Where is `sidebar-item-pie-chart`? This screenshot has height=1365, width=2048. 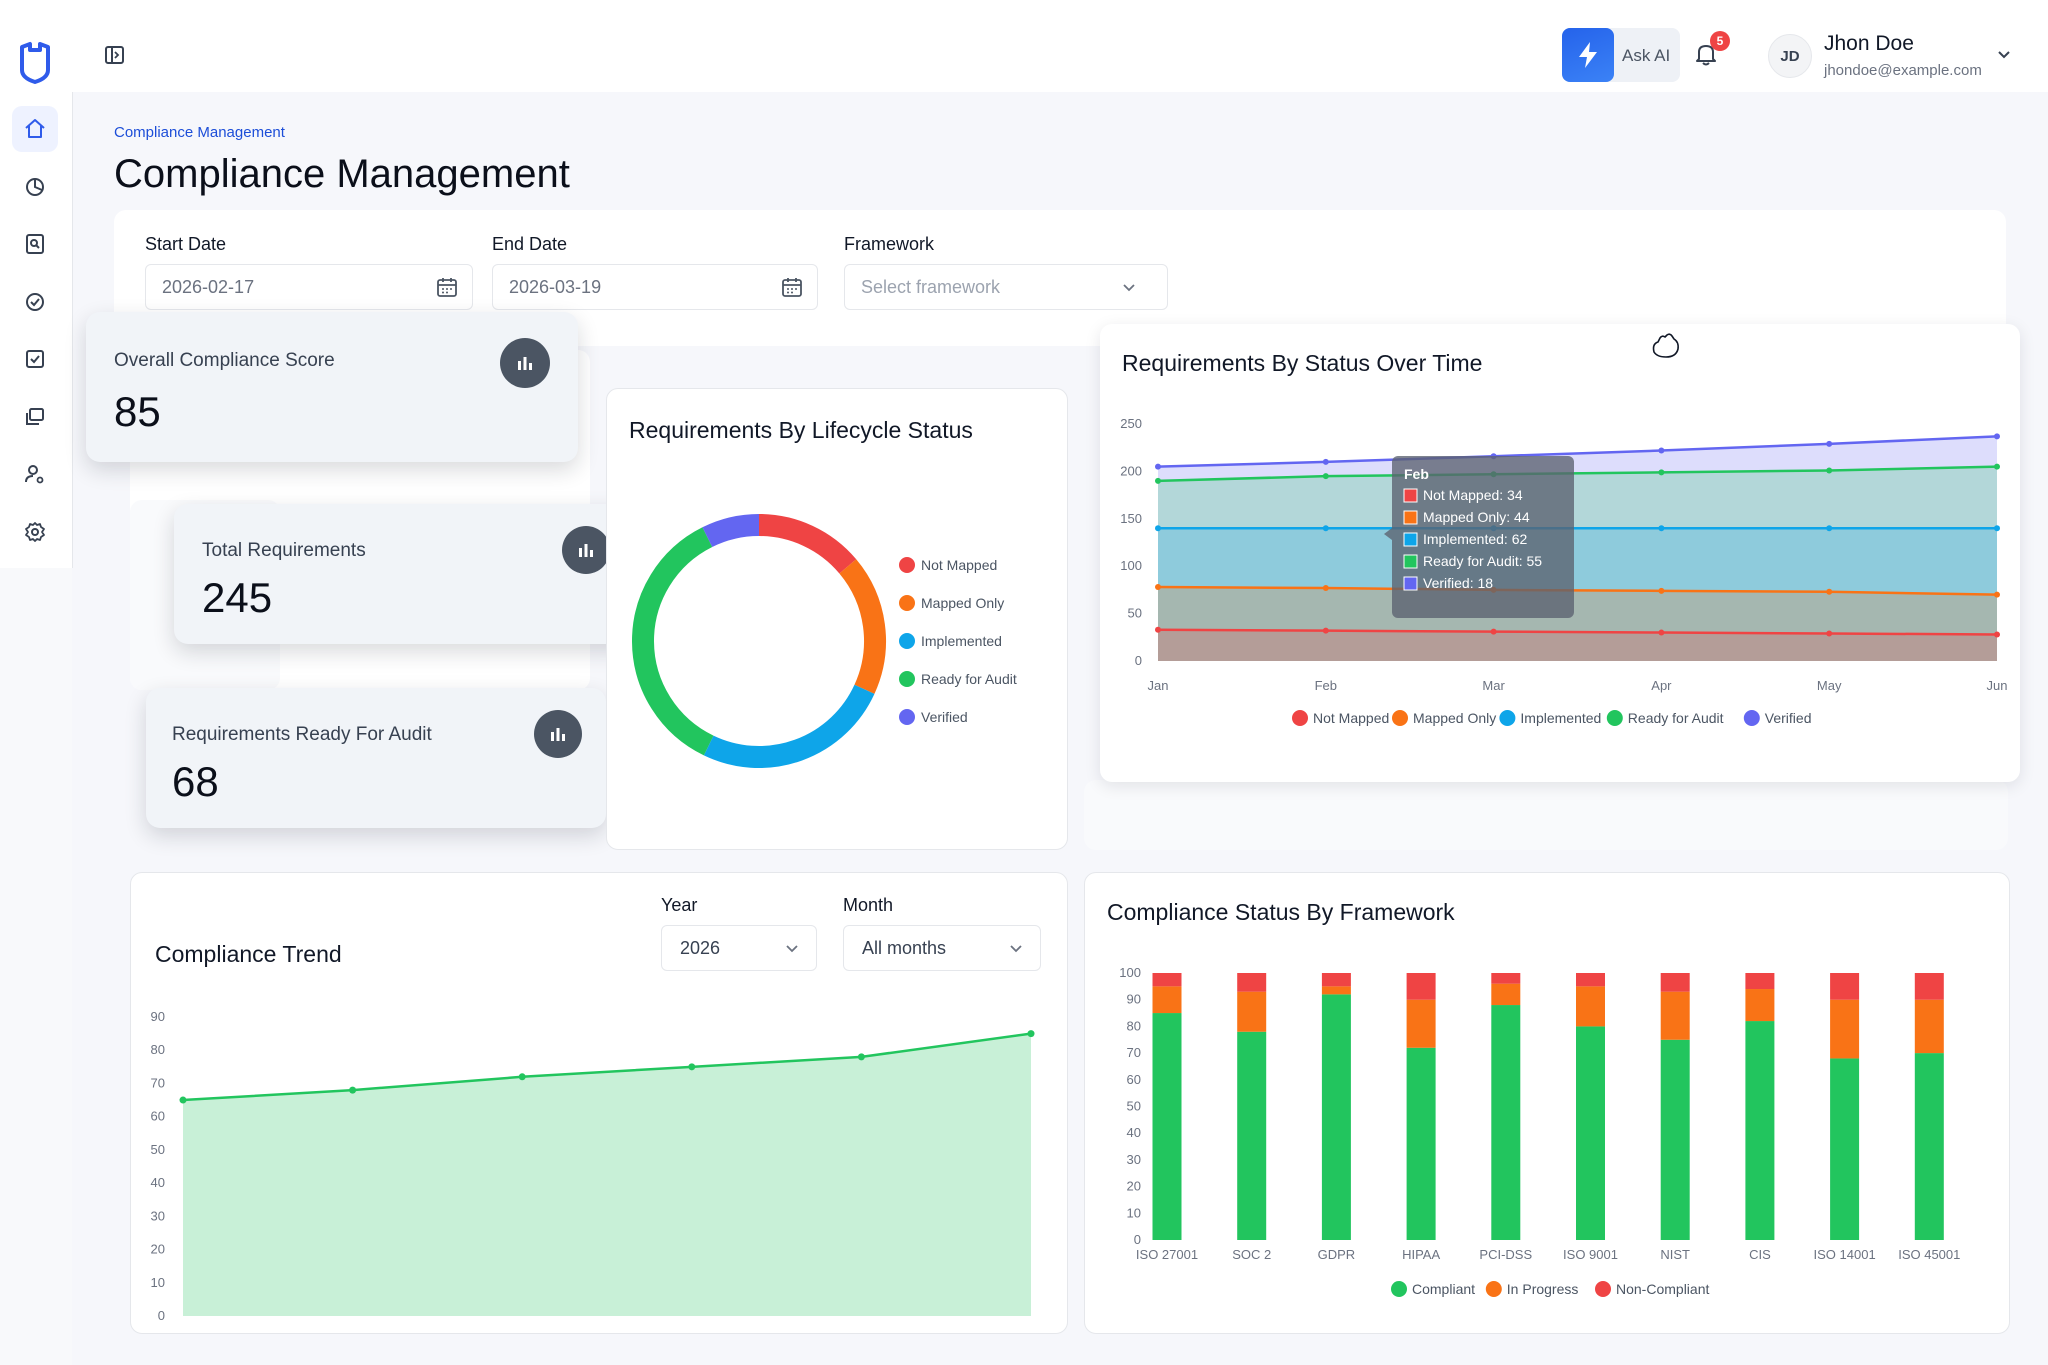
sidebar-item-pie-chart is located at coordinates (35, 187).